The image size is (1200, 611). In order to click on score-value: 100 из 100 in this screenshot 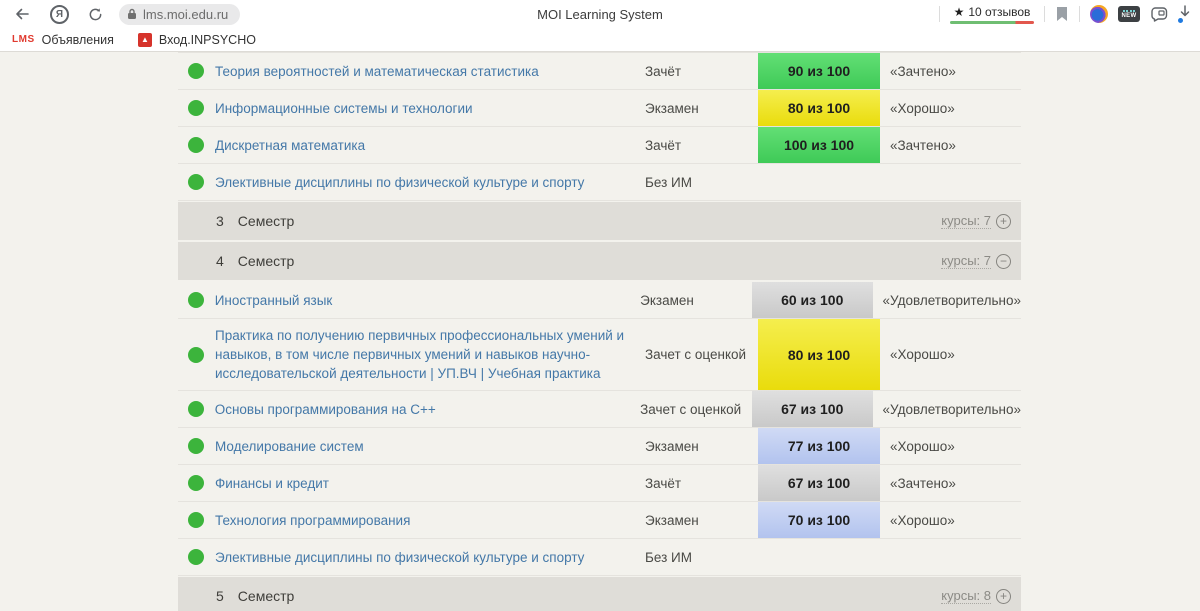, I will do `click(819, 145)`.